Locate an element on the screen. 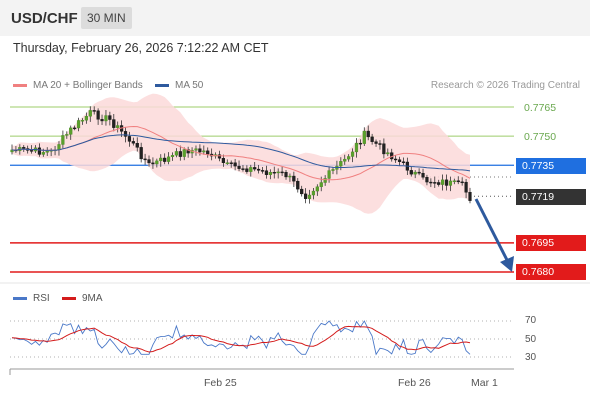  ma50-line is located at coordinates (241, 153).